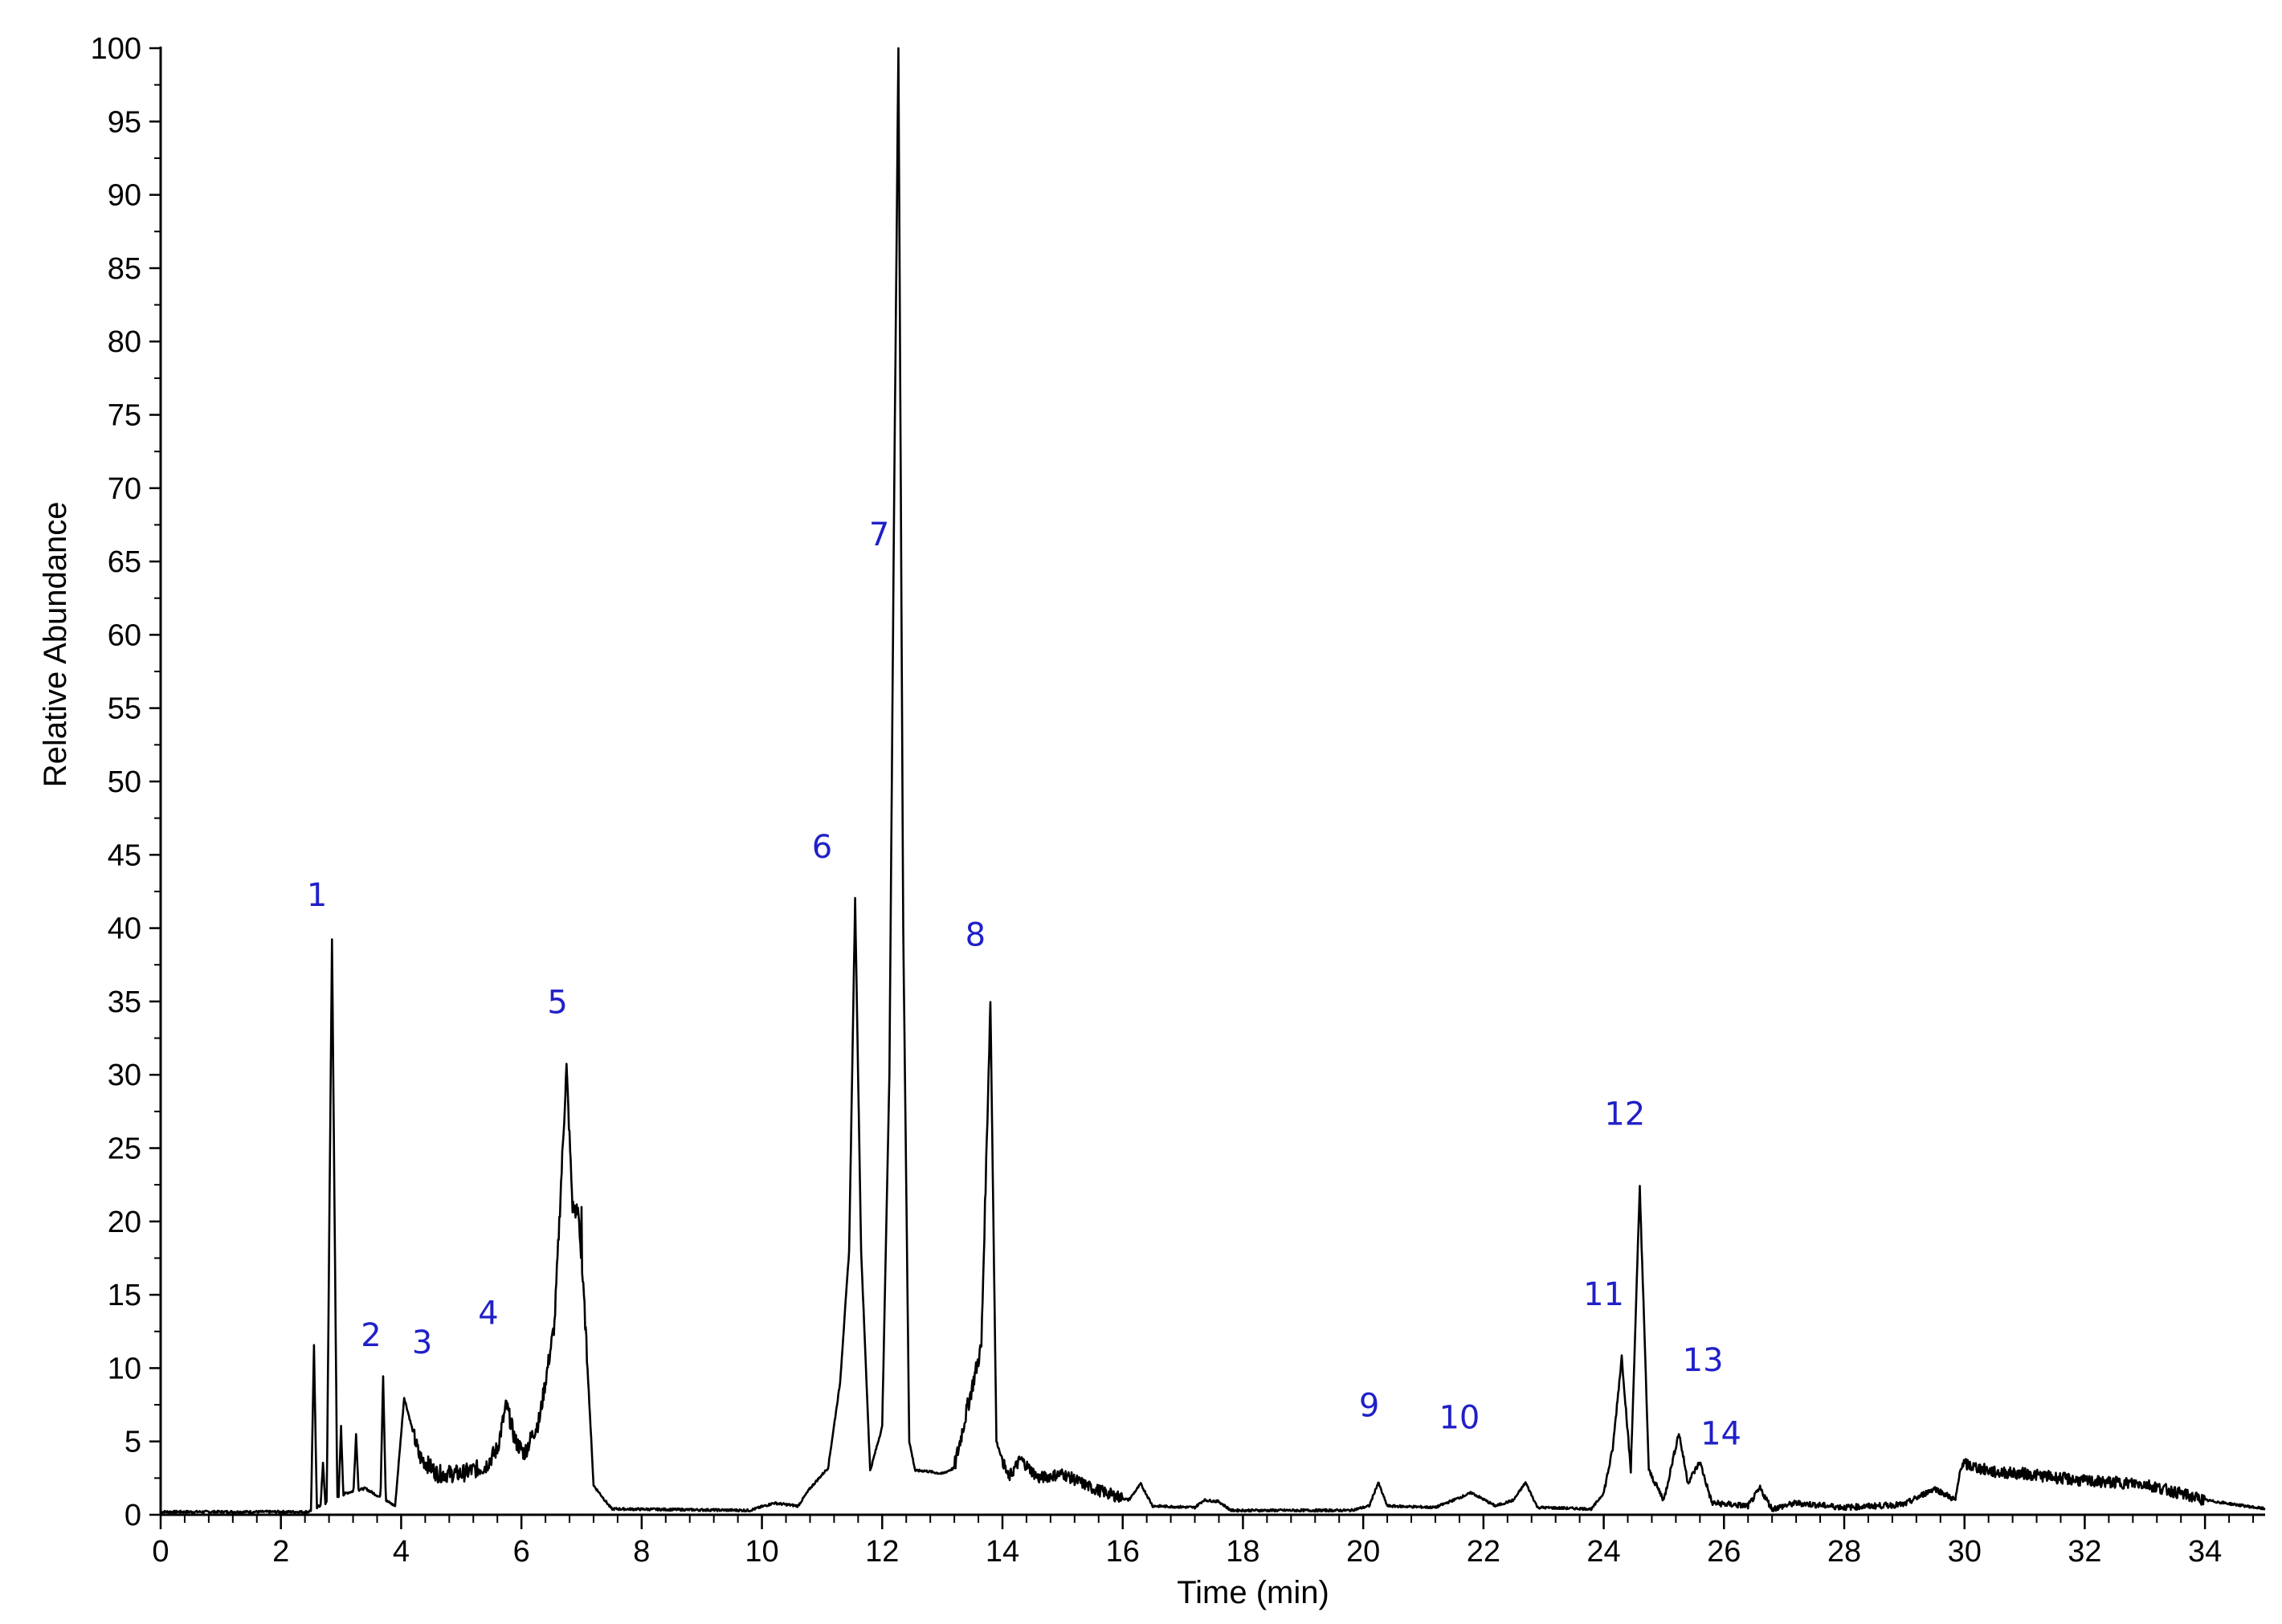  What do you see at coordinates (401, 1552) in the screenshot?
I see `x-tick-label: 4` at bounding box center [401, 1552].